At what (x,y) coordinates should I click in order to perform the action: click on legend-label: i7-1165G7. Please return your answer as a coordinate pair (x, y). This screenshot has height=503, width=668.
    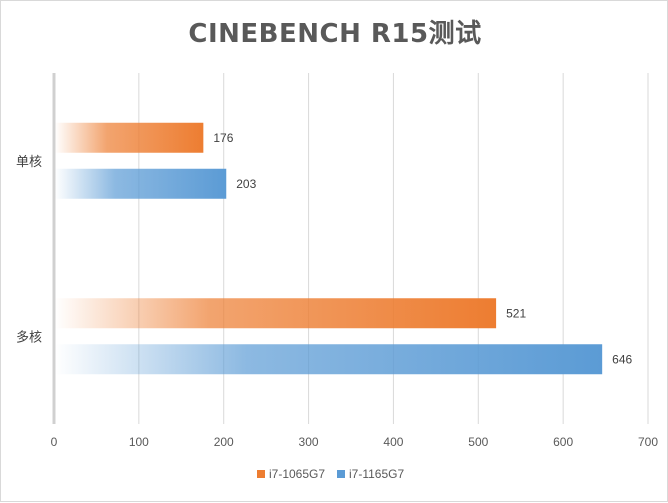
    Looking at the image, I should click on (376, 474).